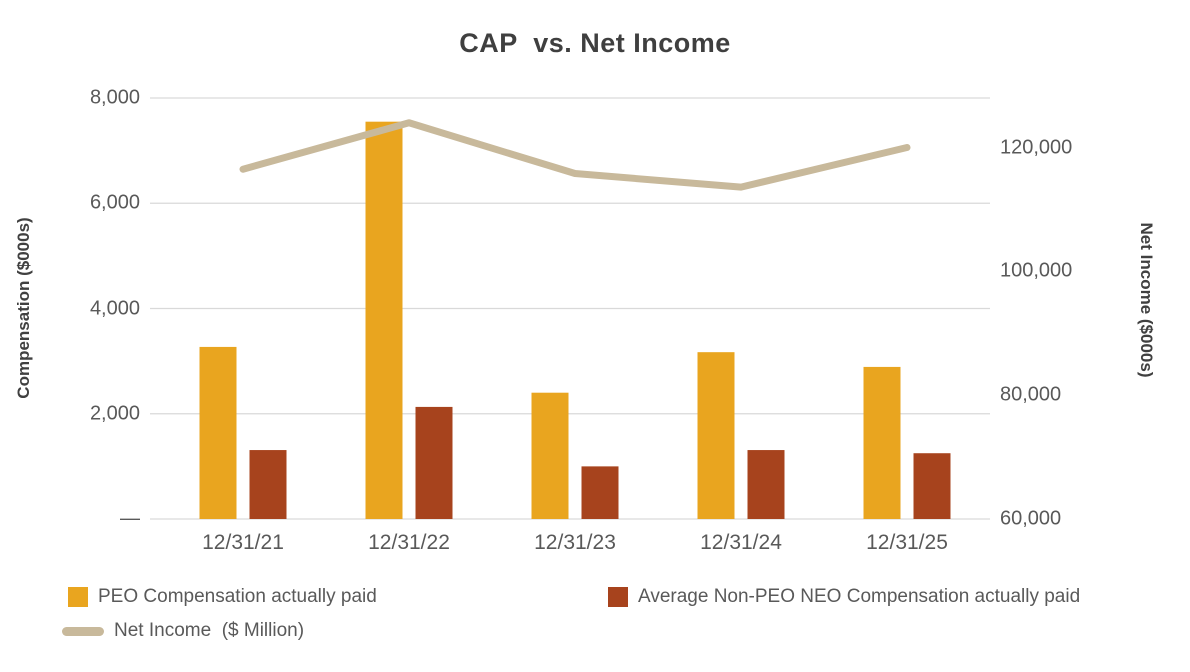 This screenshot has width=1190, height=672. Describe the element at coordinates (384, 320) in the screenshot. I see `bar-series0-12/31/22` at that location.